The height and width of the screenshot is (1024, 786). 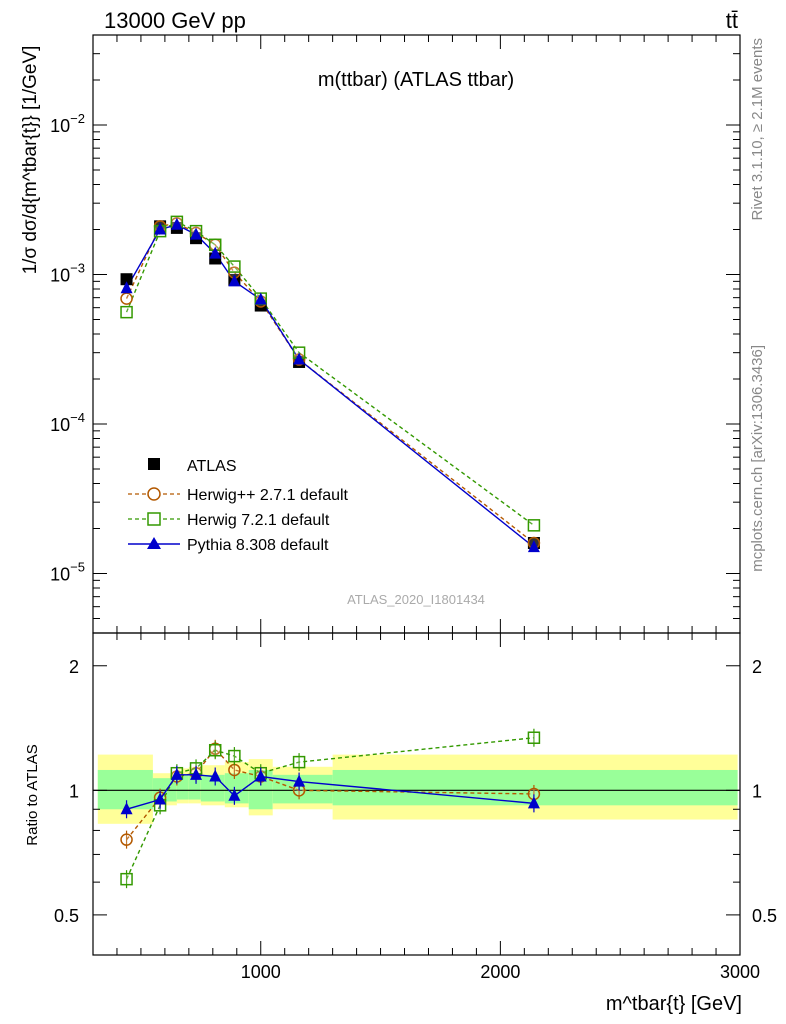 I want to click on legend-label-atlas: ATLAS, so click(x=212, y=466).